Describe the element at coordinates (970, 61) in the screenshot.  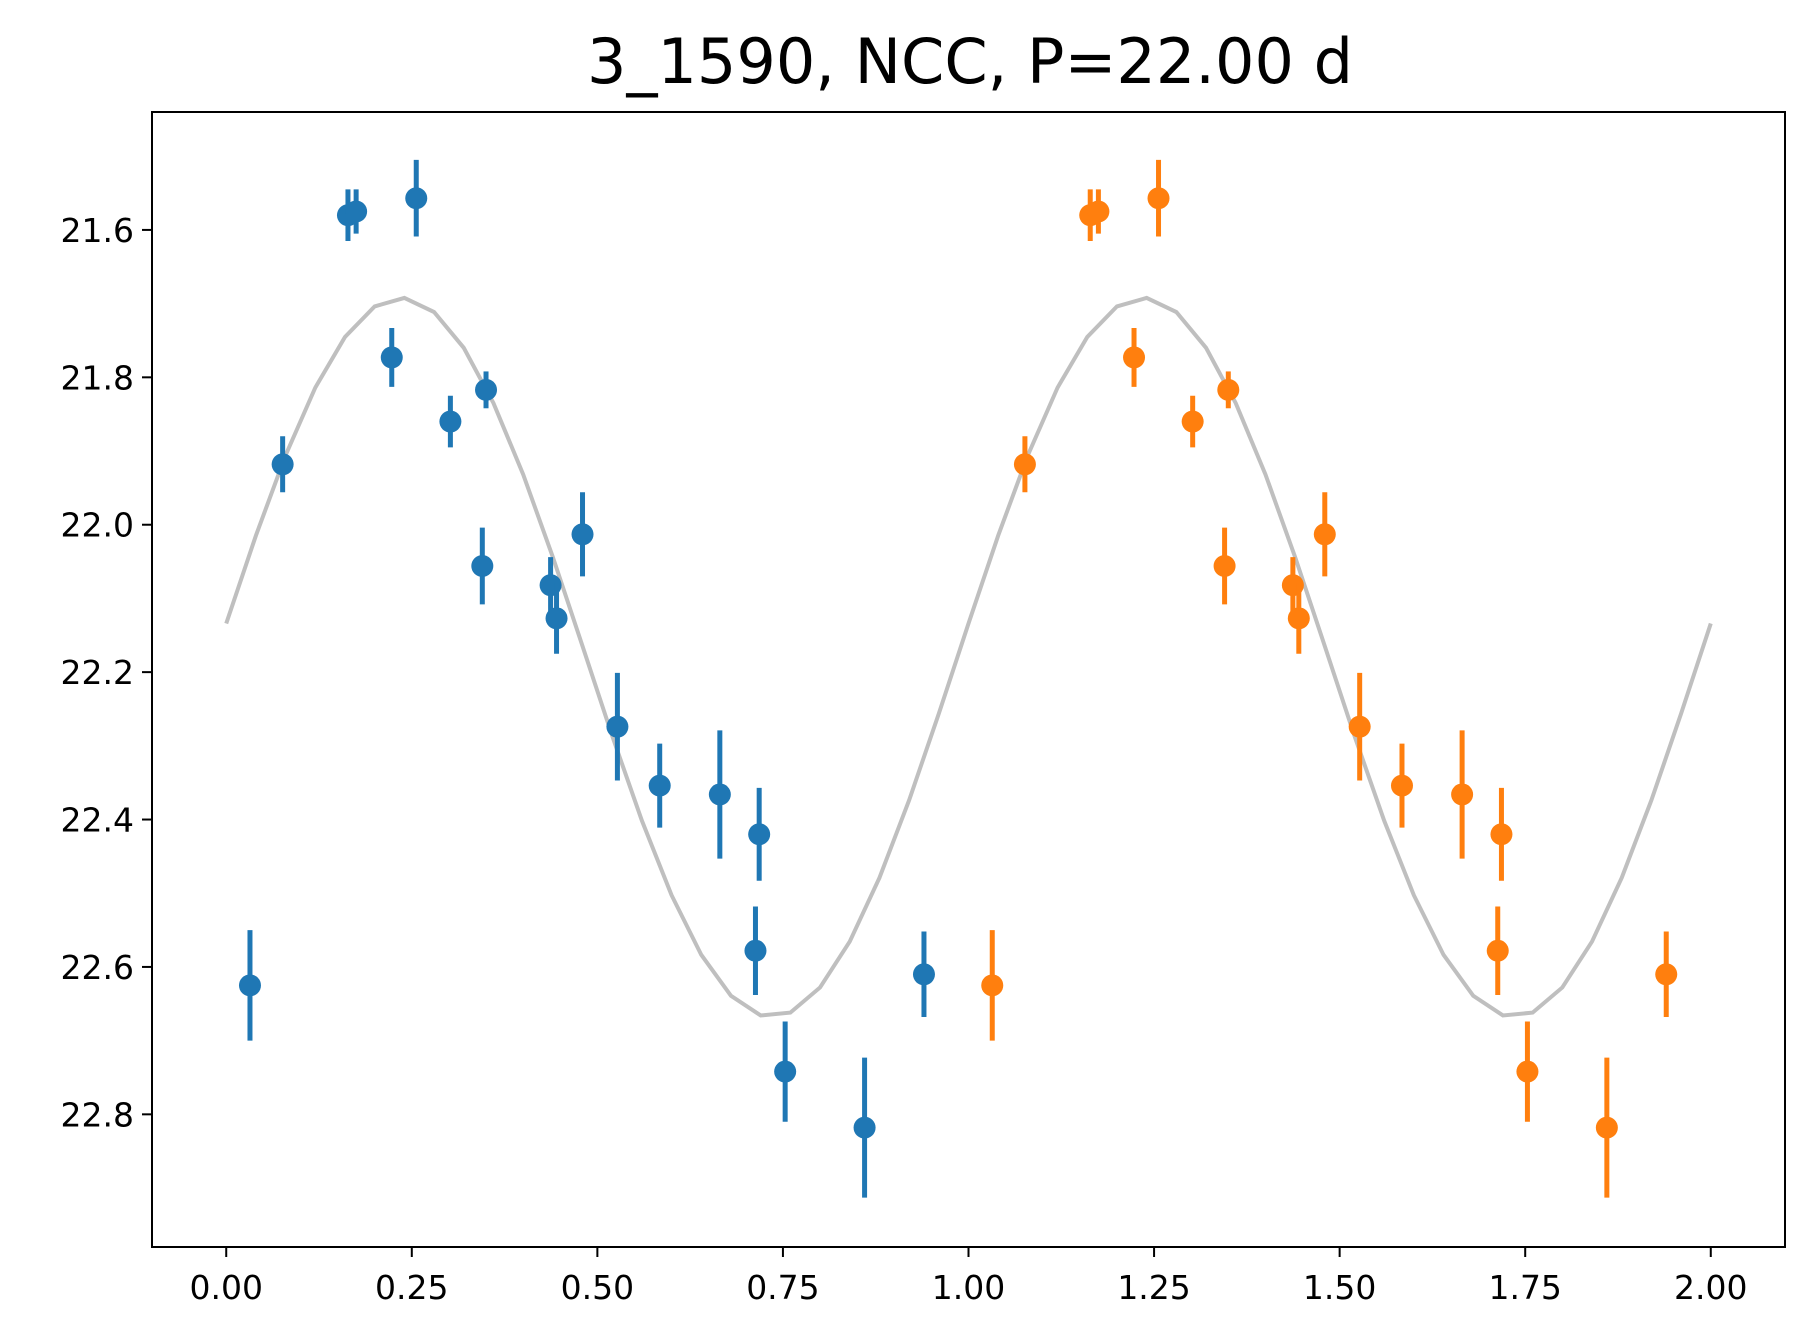
I see `chart-title: 3_1590, NCC, P=22.00 d` at that location.